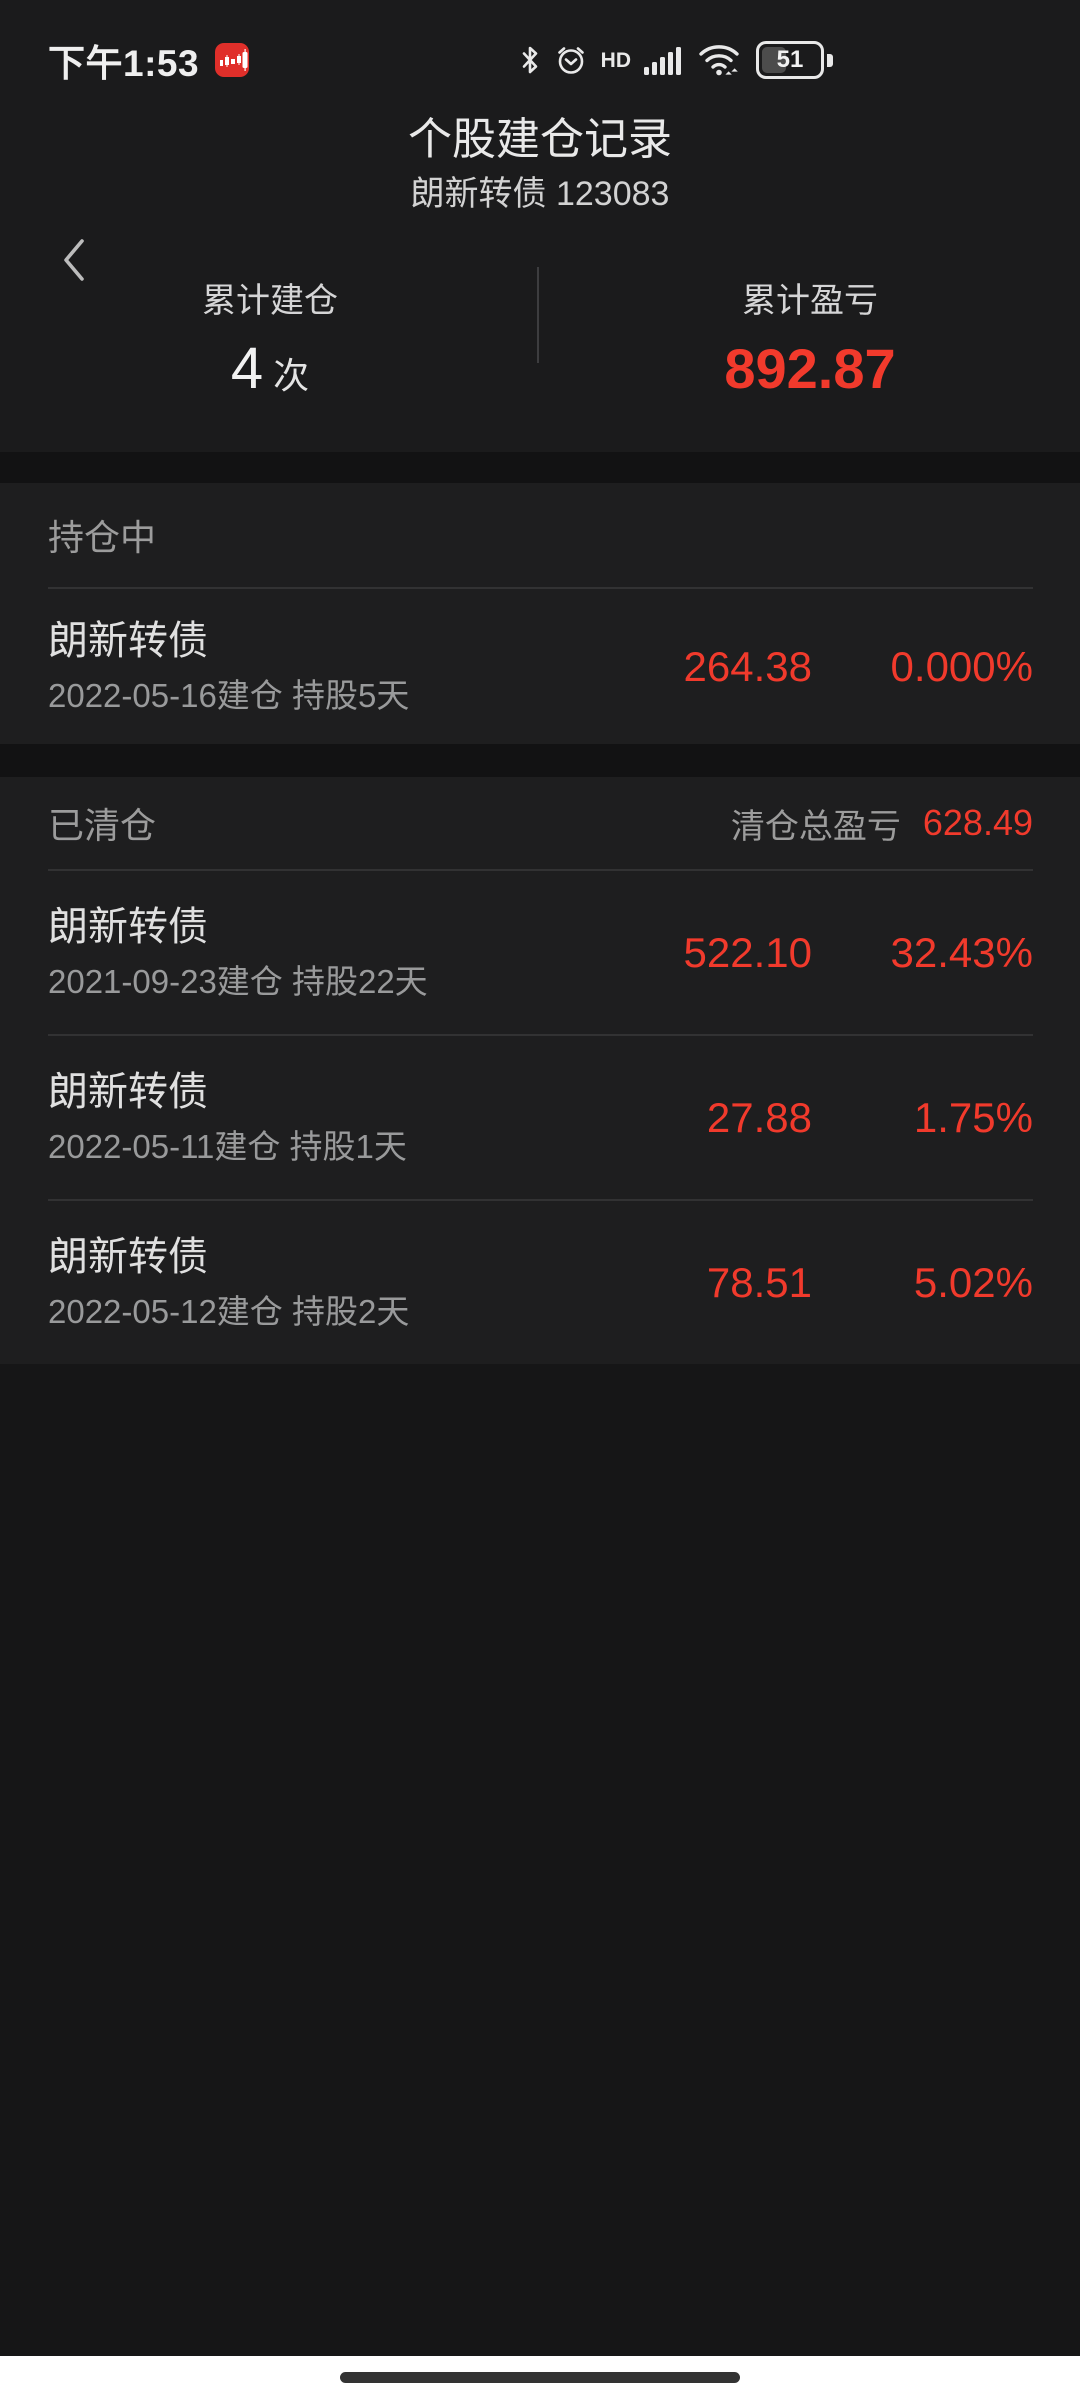 The width and height of the screenshot is (1080, 2400). What do you see at coordinates (759, 1117) in the screenshot?
I see `cleared-row-value: 27.88` at bounding box center [759, 1117].